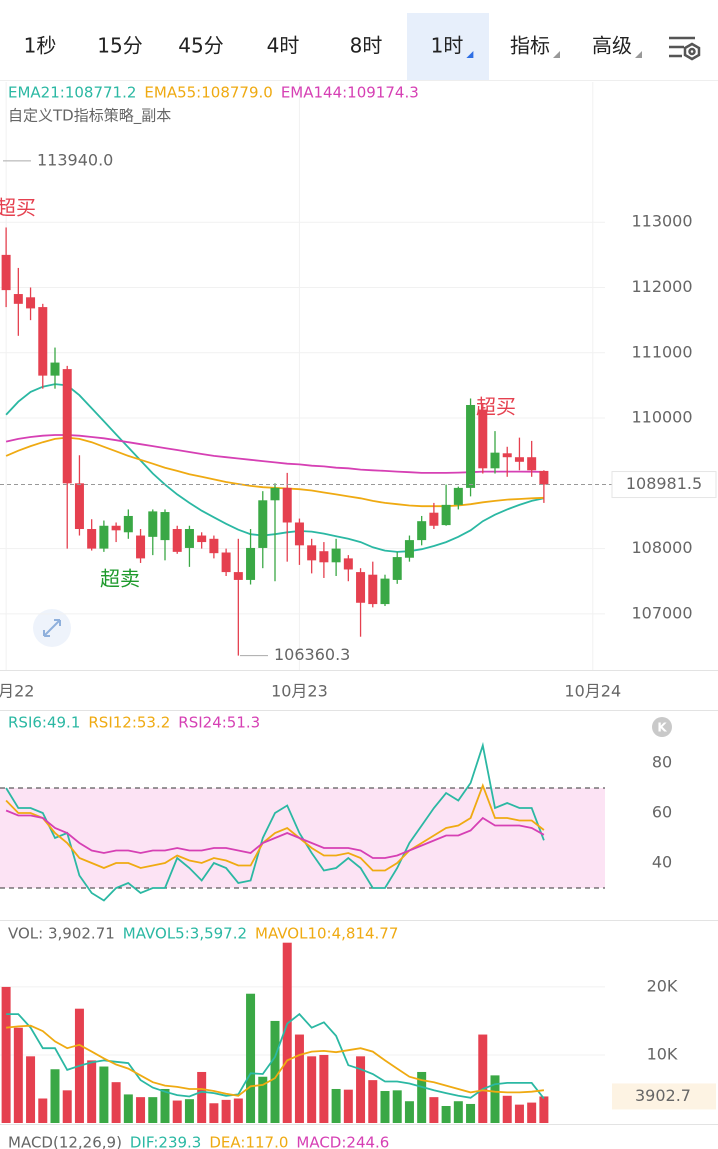 The height and width of the screenshot is (1149, 718). Describe the element at coordinates (326, 934) in the screenshot. I see `legend-item: MAVOL10:4,814.77` at that location.